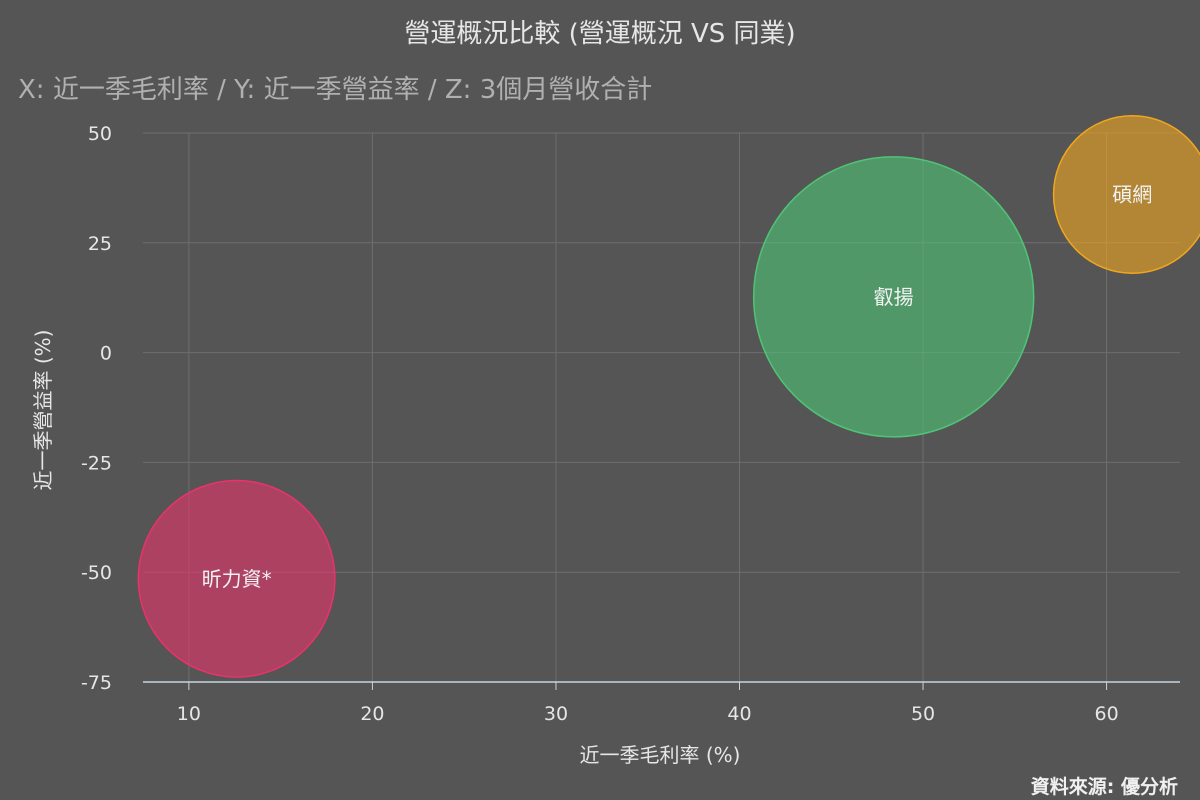 This screenshot has width=1200, height=800. What do you see at coordinates (100, 244) in the screenshot?
I see `y-tick-label: 25` at bounding box center [100, 244].